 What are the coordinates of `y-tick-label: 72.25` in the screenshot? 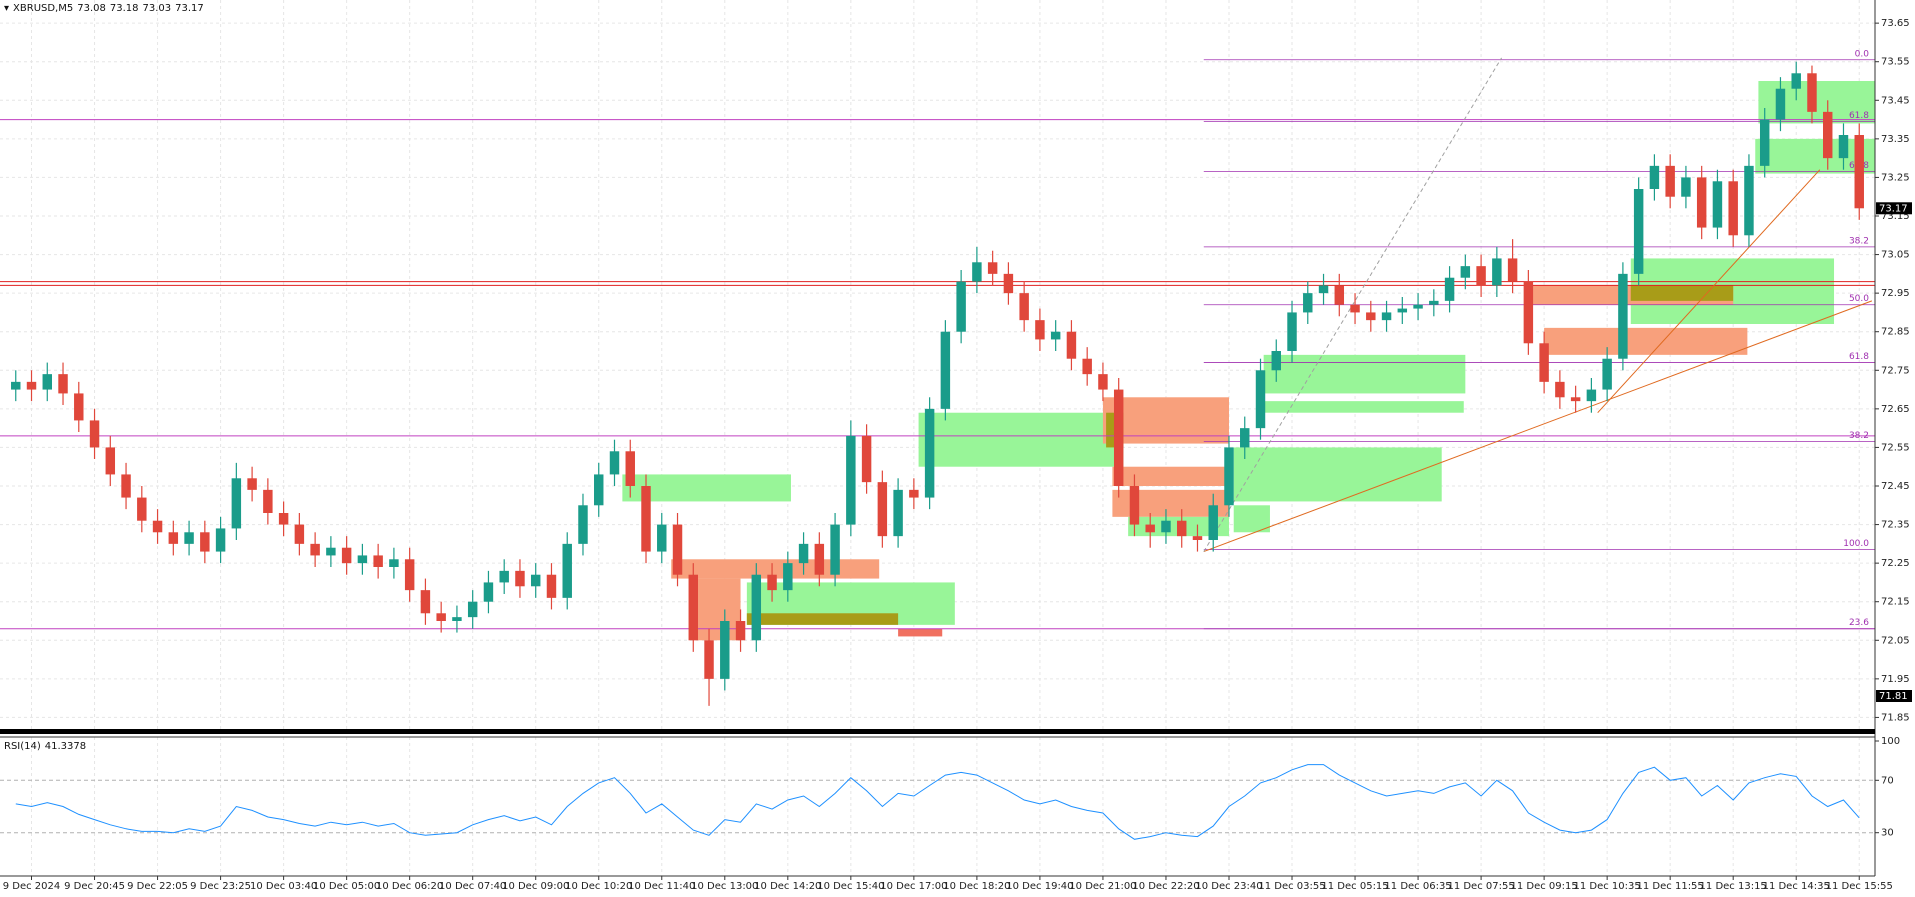 It's located at (1895, 563).